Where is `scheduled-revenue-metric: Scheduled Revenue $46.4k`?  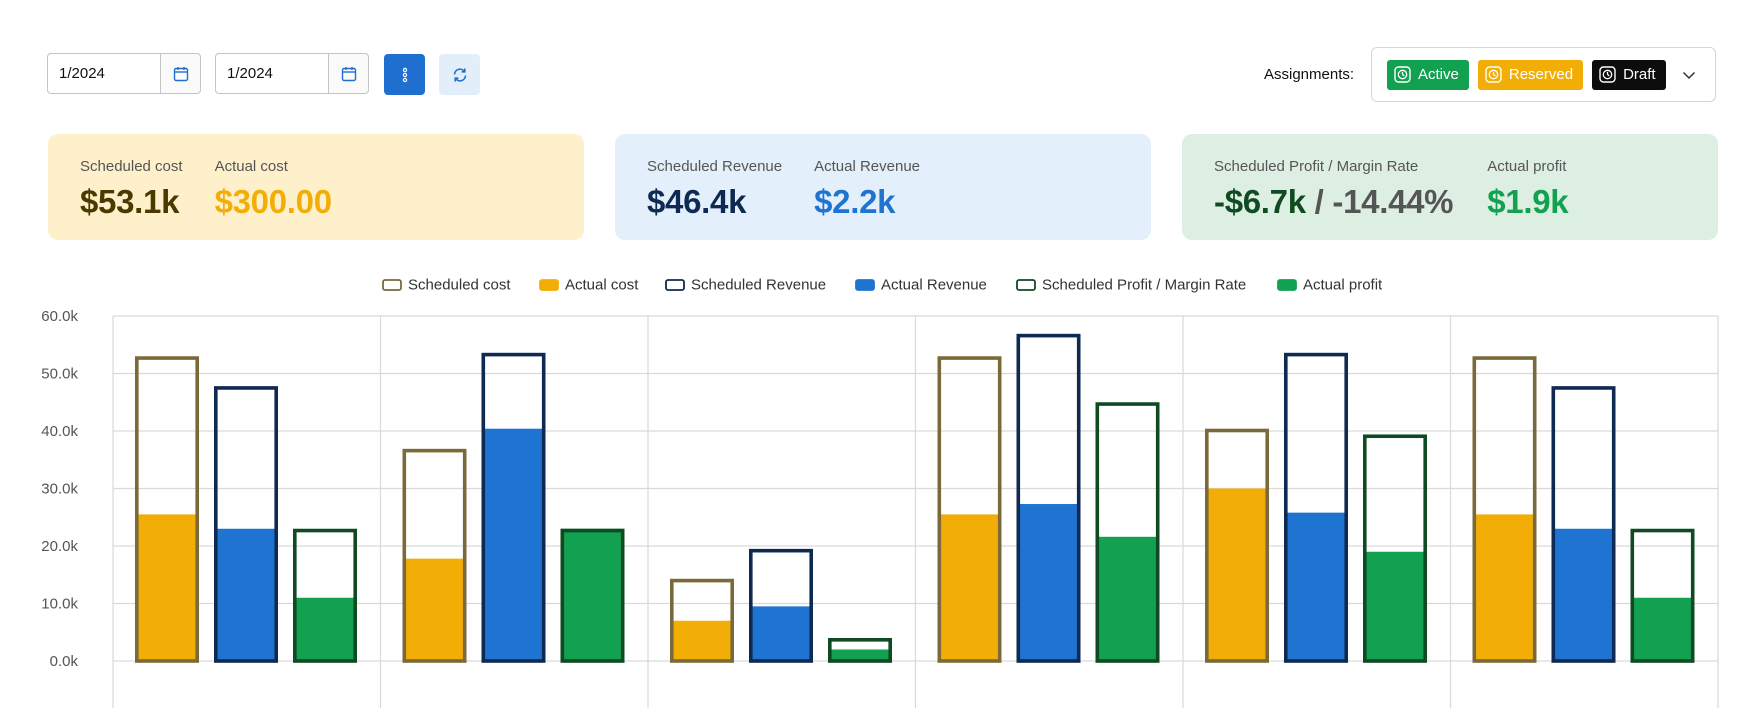 scheduled-revenue-metric: Scheduled Revenue $46.4k is located at coordinates (714, 199).